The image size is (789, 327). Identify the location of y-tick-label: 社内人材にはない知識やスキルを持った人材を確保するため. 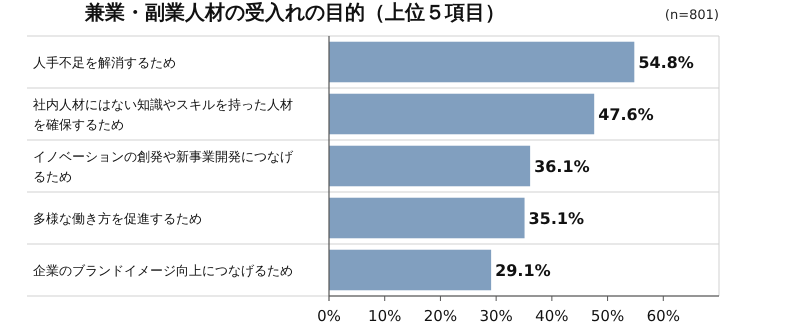
(163, 115).